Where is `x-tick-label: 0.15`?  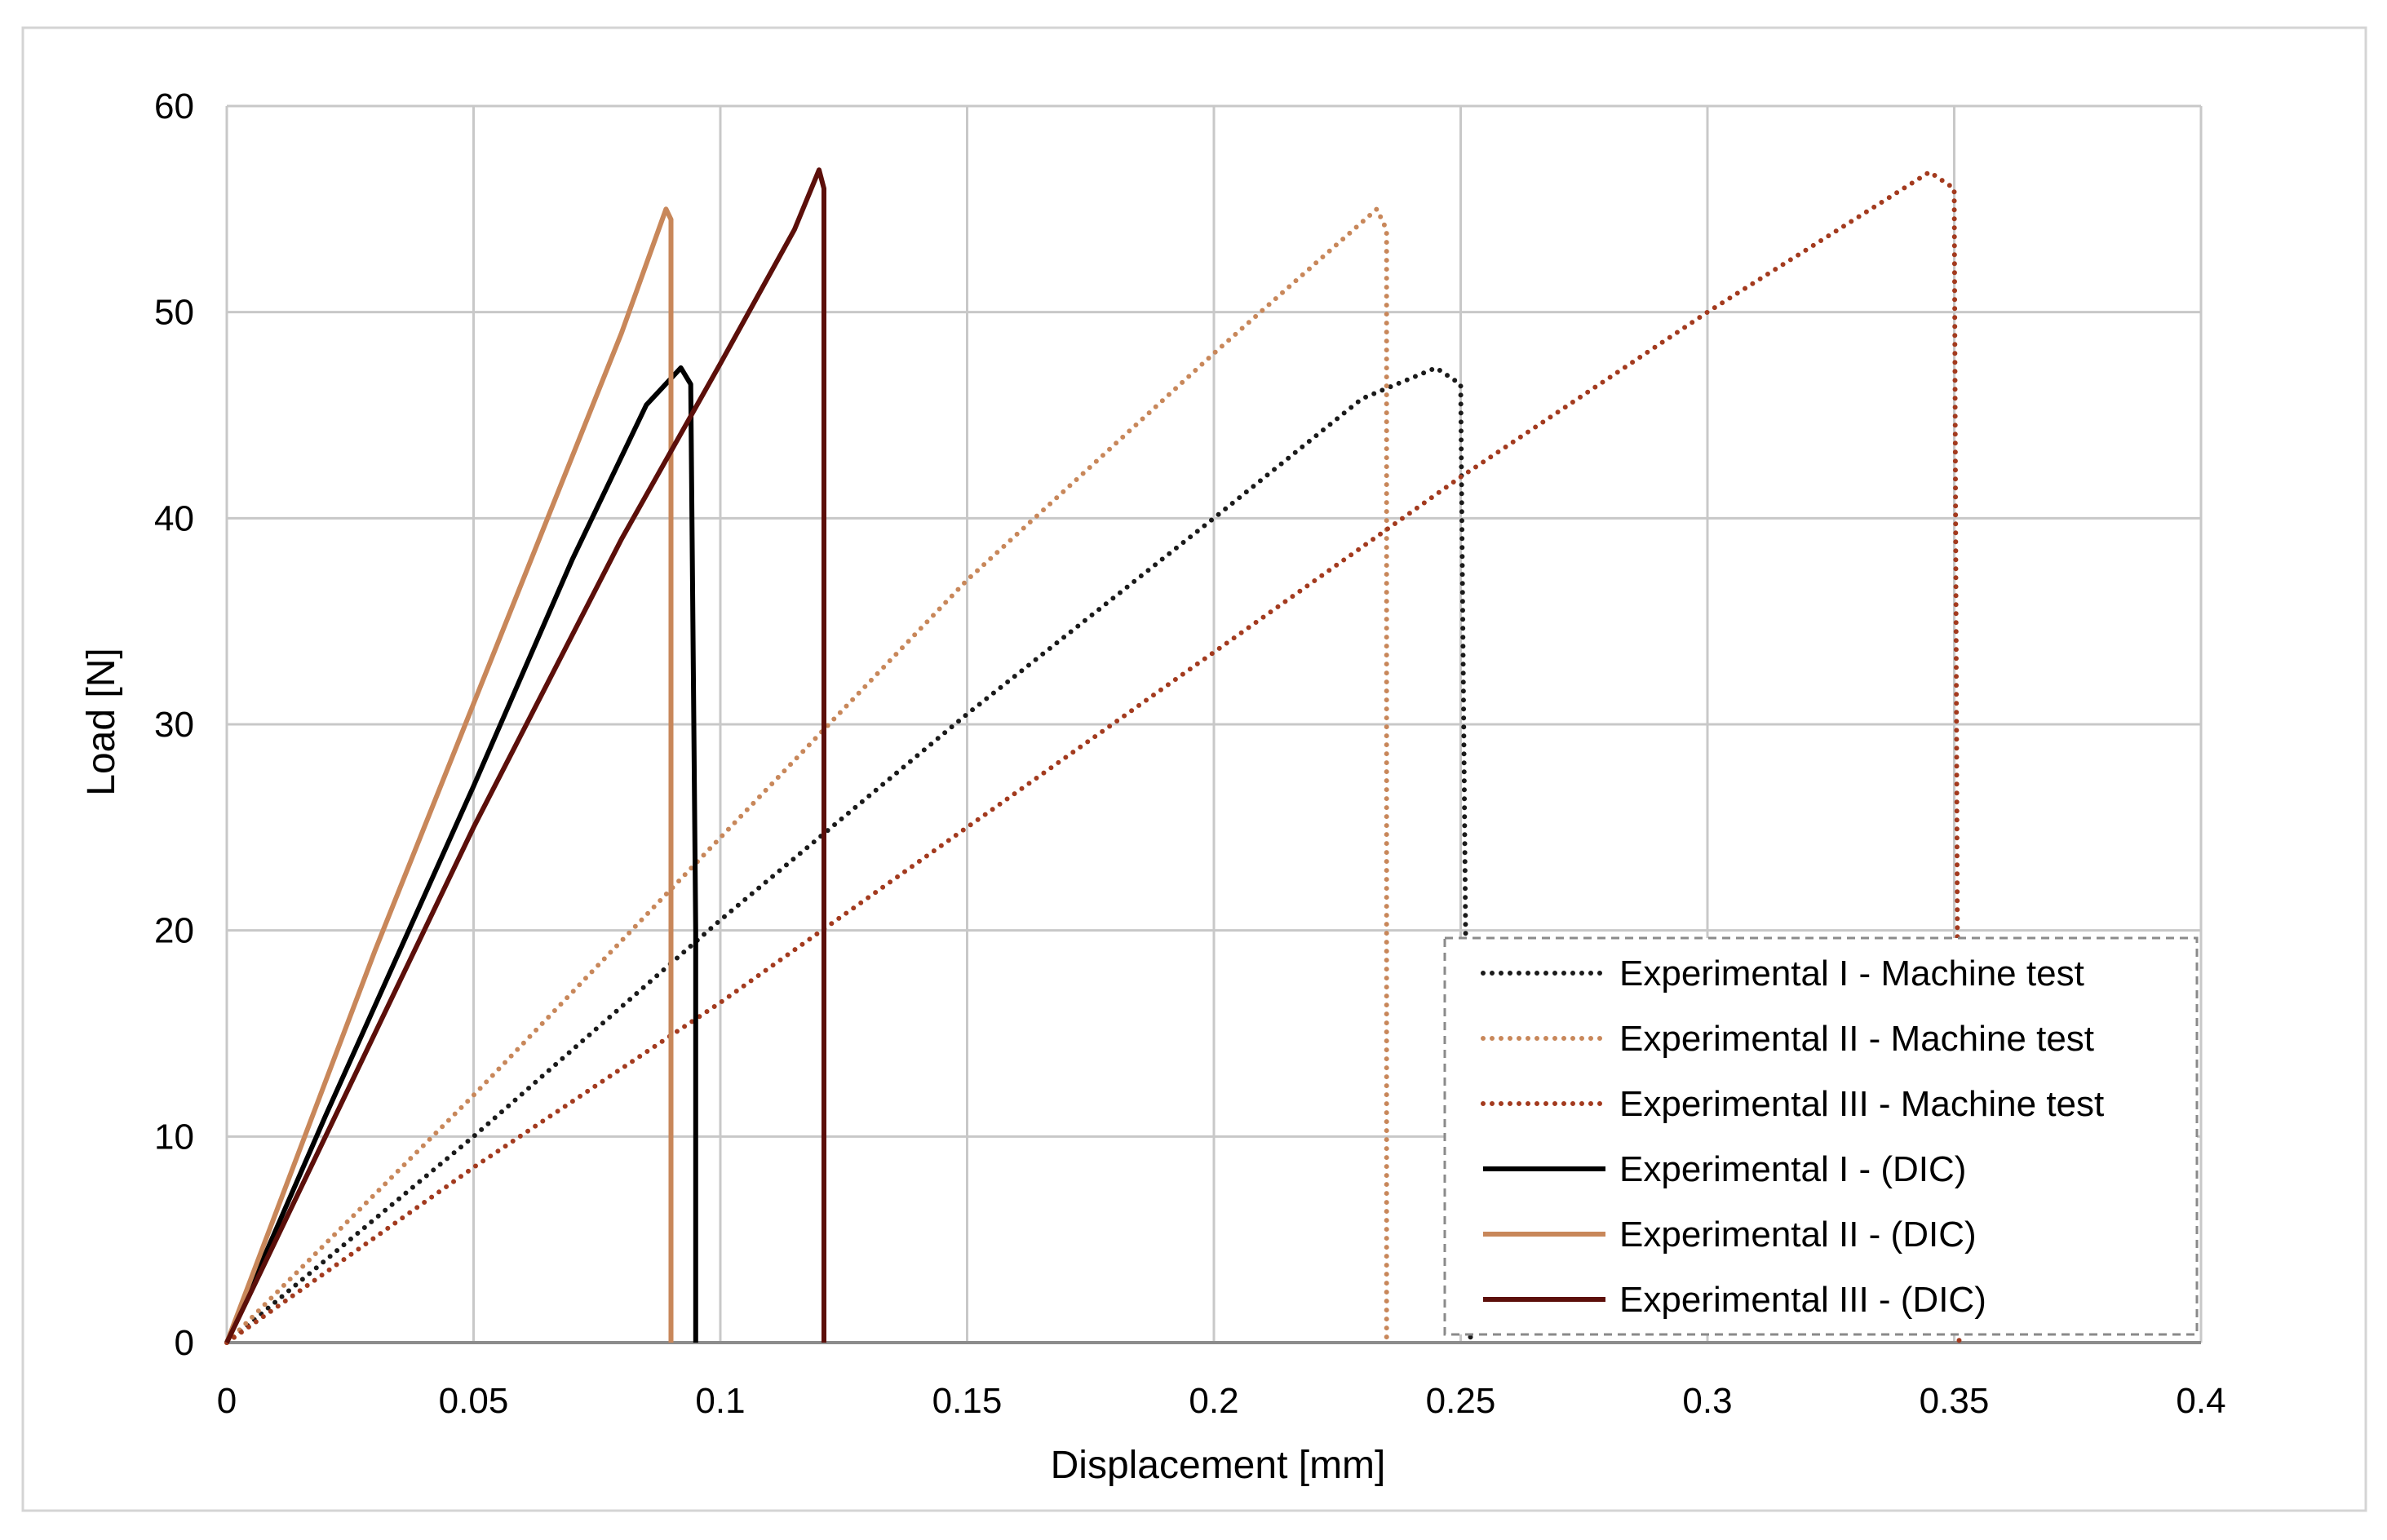
x-tick-label: 0.15 is located at coordinates (967, 1401).